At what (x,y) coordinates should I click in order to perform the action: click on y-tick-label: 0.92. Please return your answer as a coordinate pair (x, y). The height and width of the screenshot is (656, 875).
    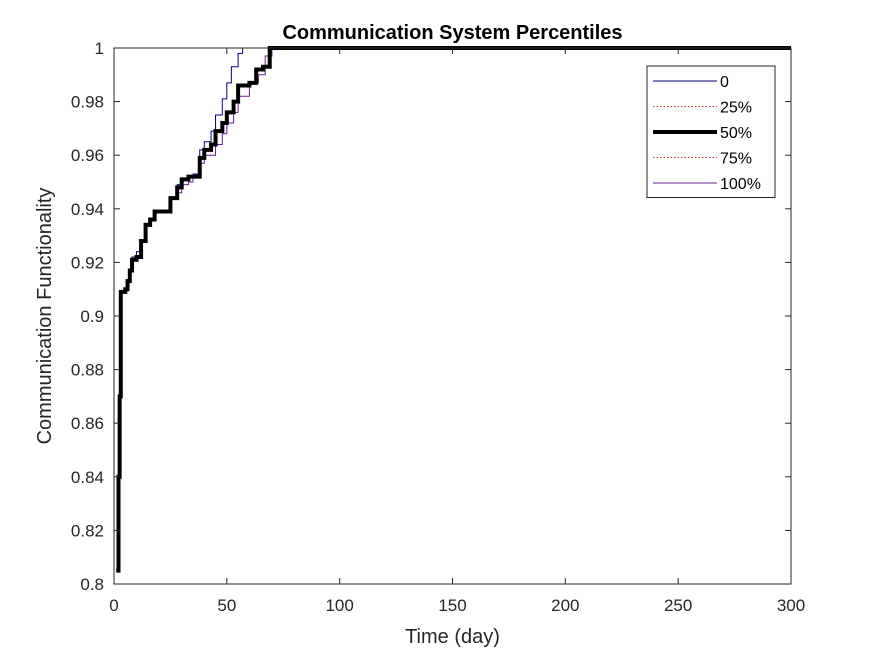
    Looking at the image, I should click on (87, 262).